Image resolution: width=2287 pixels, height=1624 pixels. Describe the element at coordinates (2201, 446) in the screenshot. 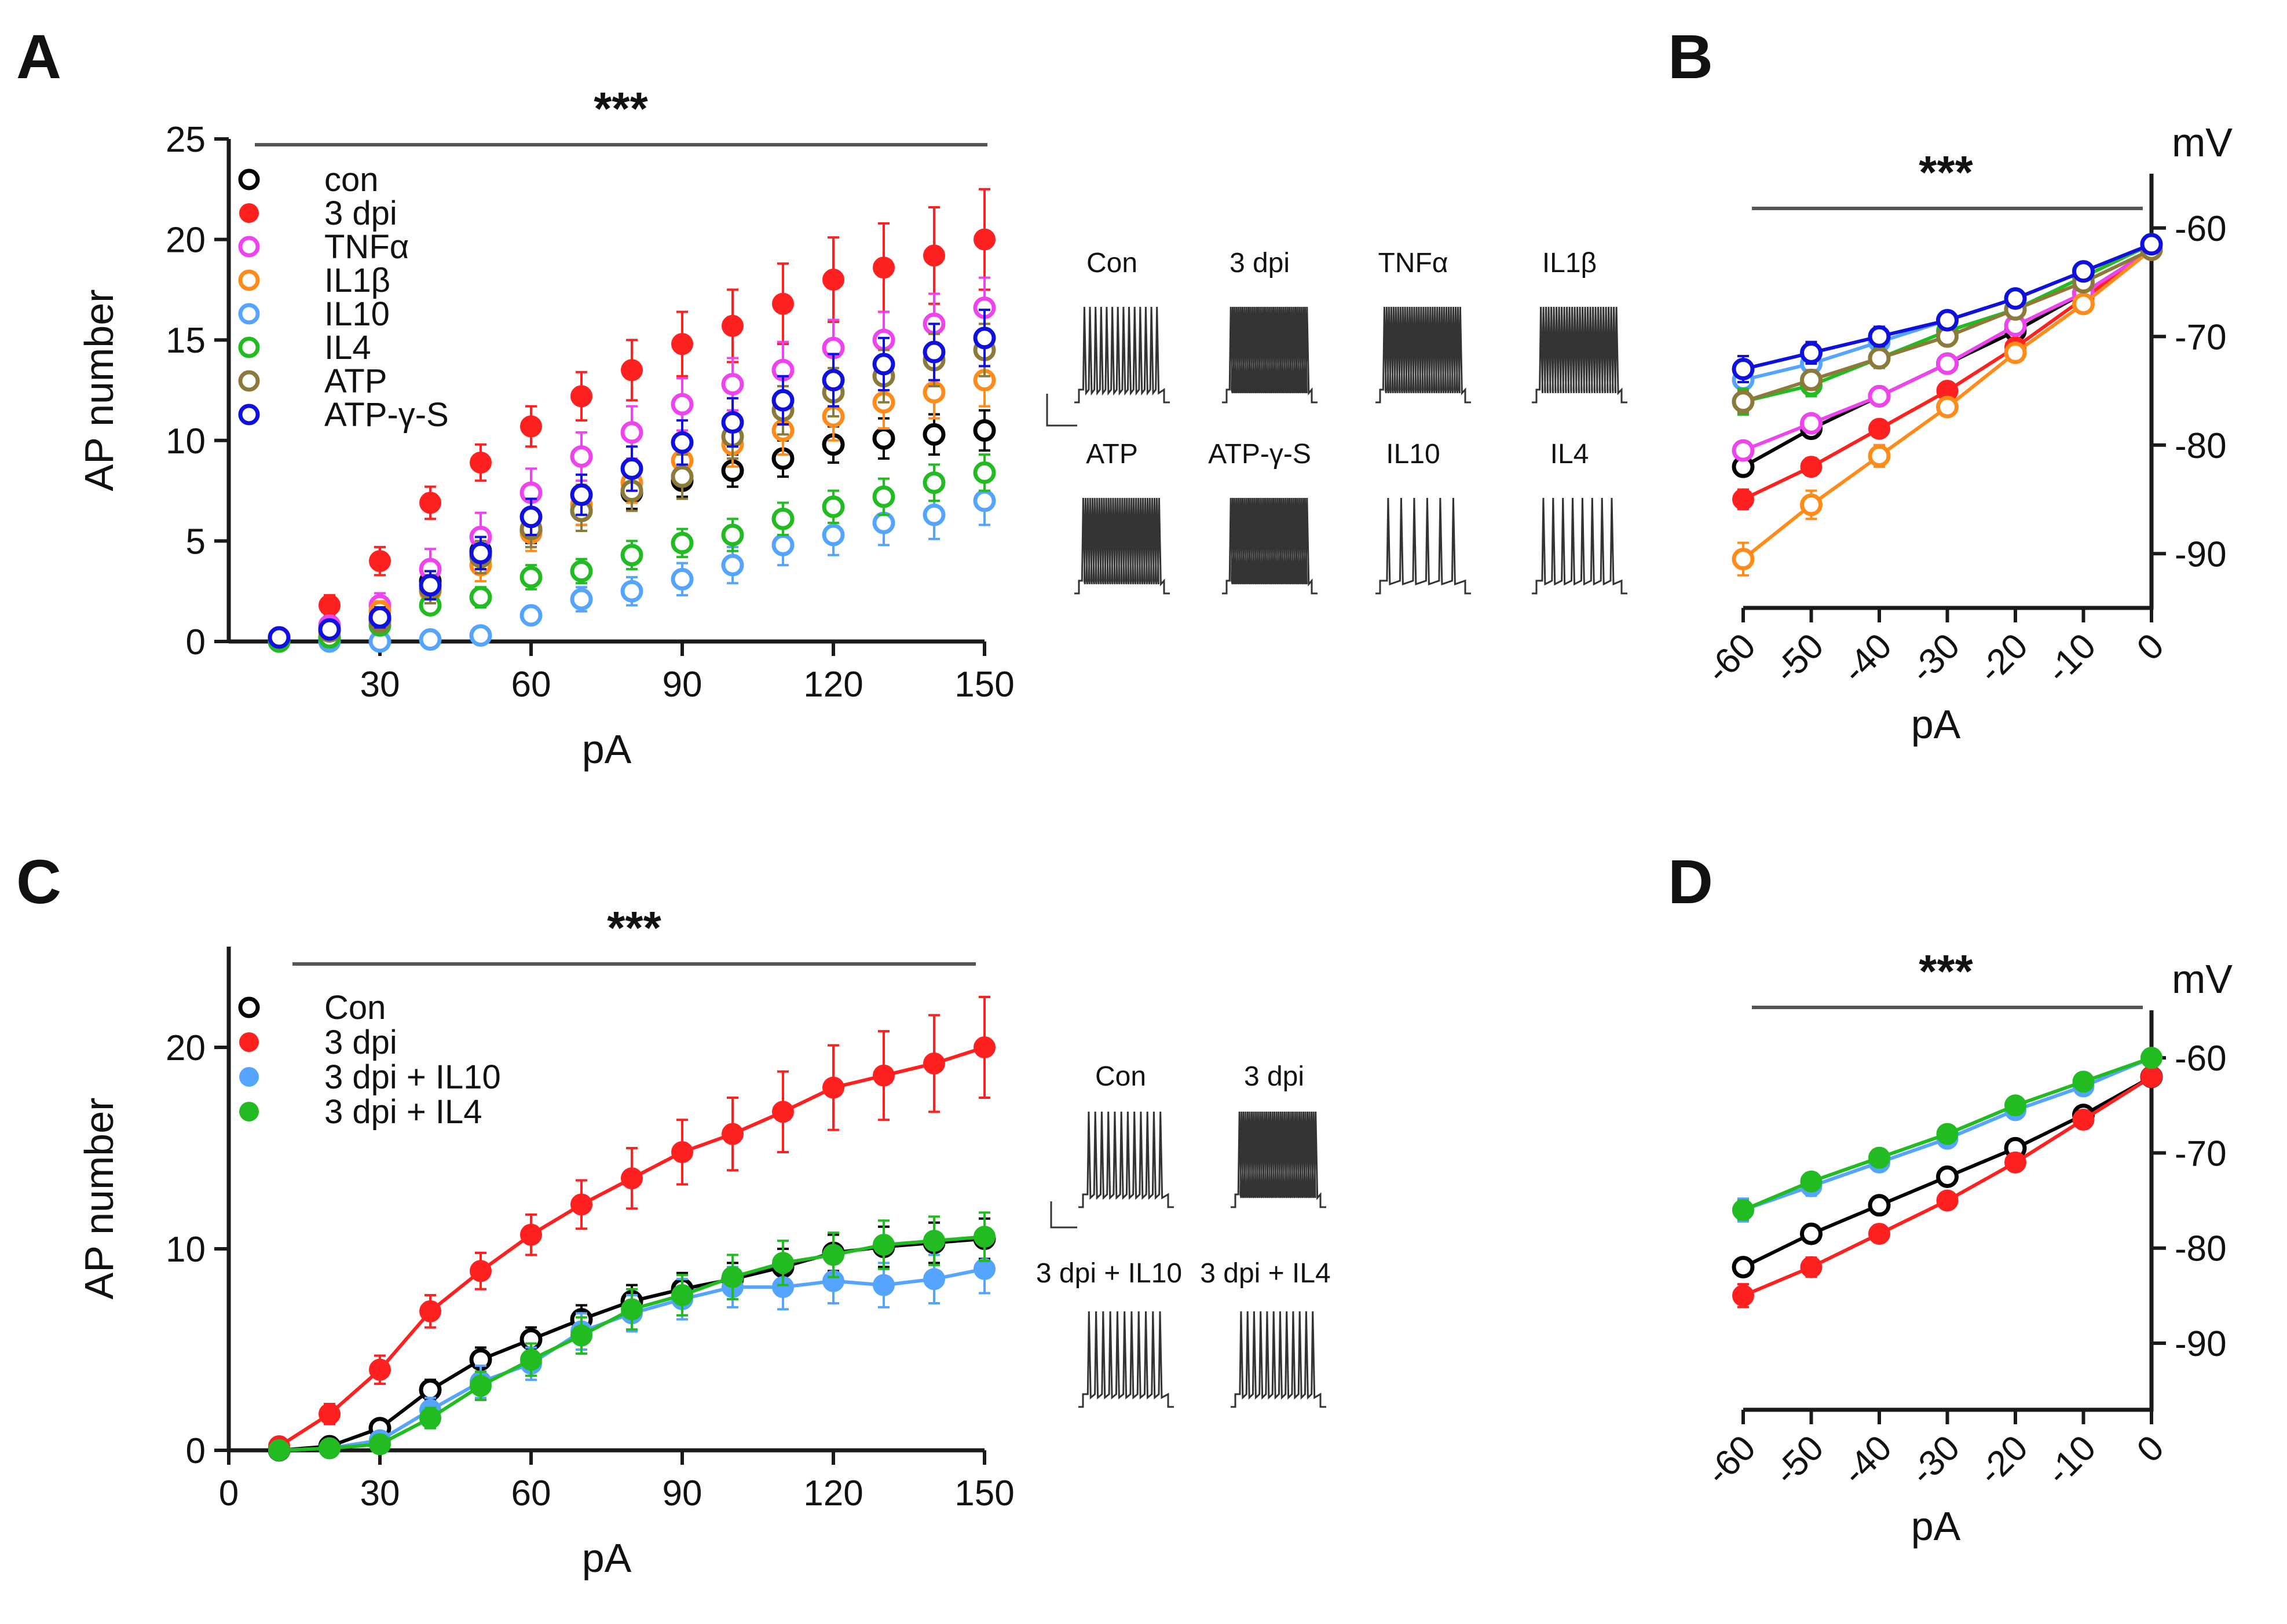

I see `y-tick-label: -80` at that location.